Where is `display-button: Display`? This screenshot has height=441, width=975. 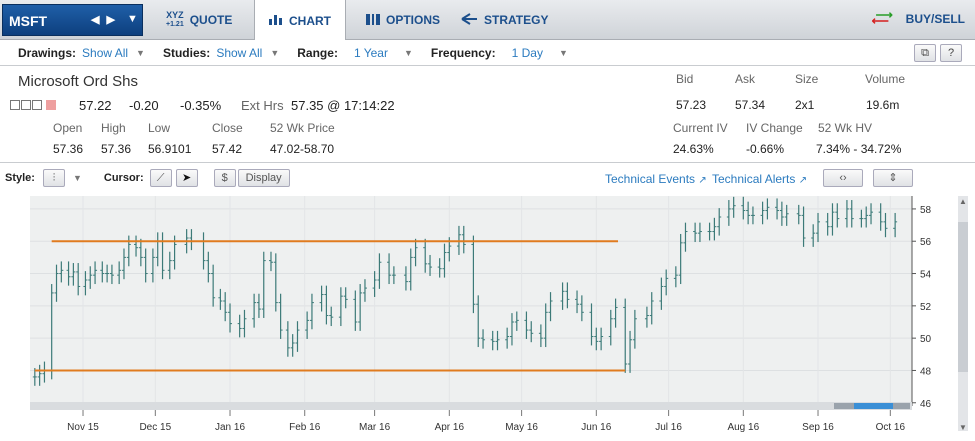 display-button: Display is located at coordinates (263, 178).